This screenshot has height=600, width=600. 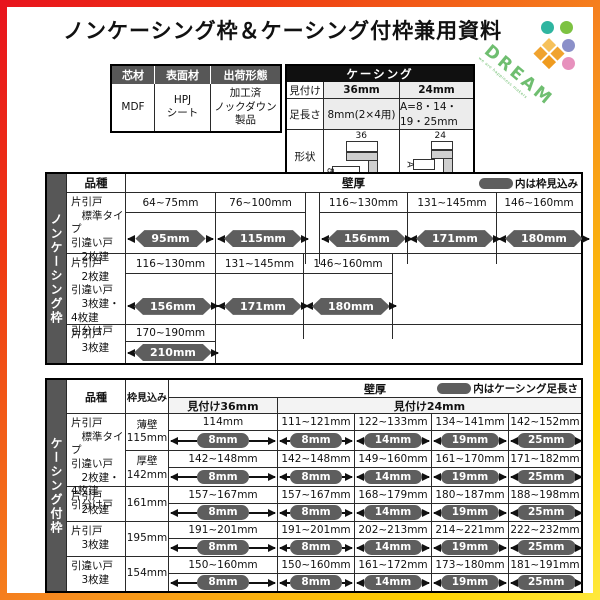 What do you see at coordinates (133, 75) in the screenshot?
I see `header-core: 芯材` at bounding box center [133, 75].